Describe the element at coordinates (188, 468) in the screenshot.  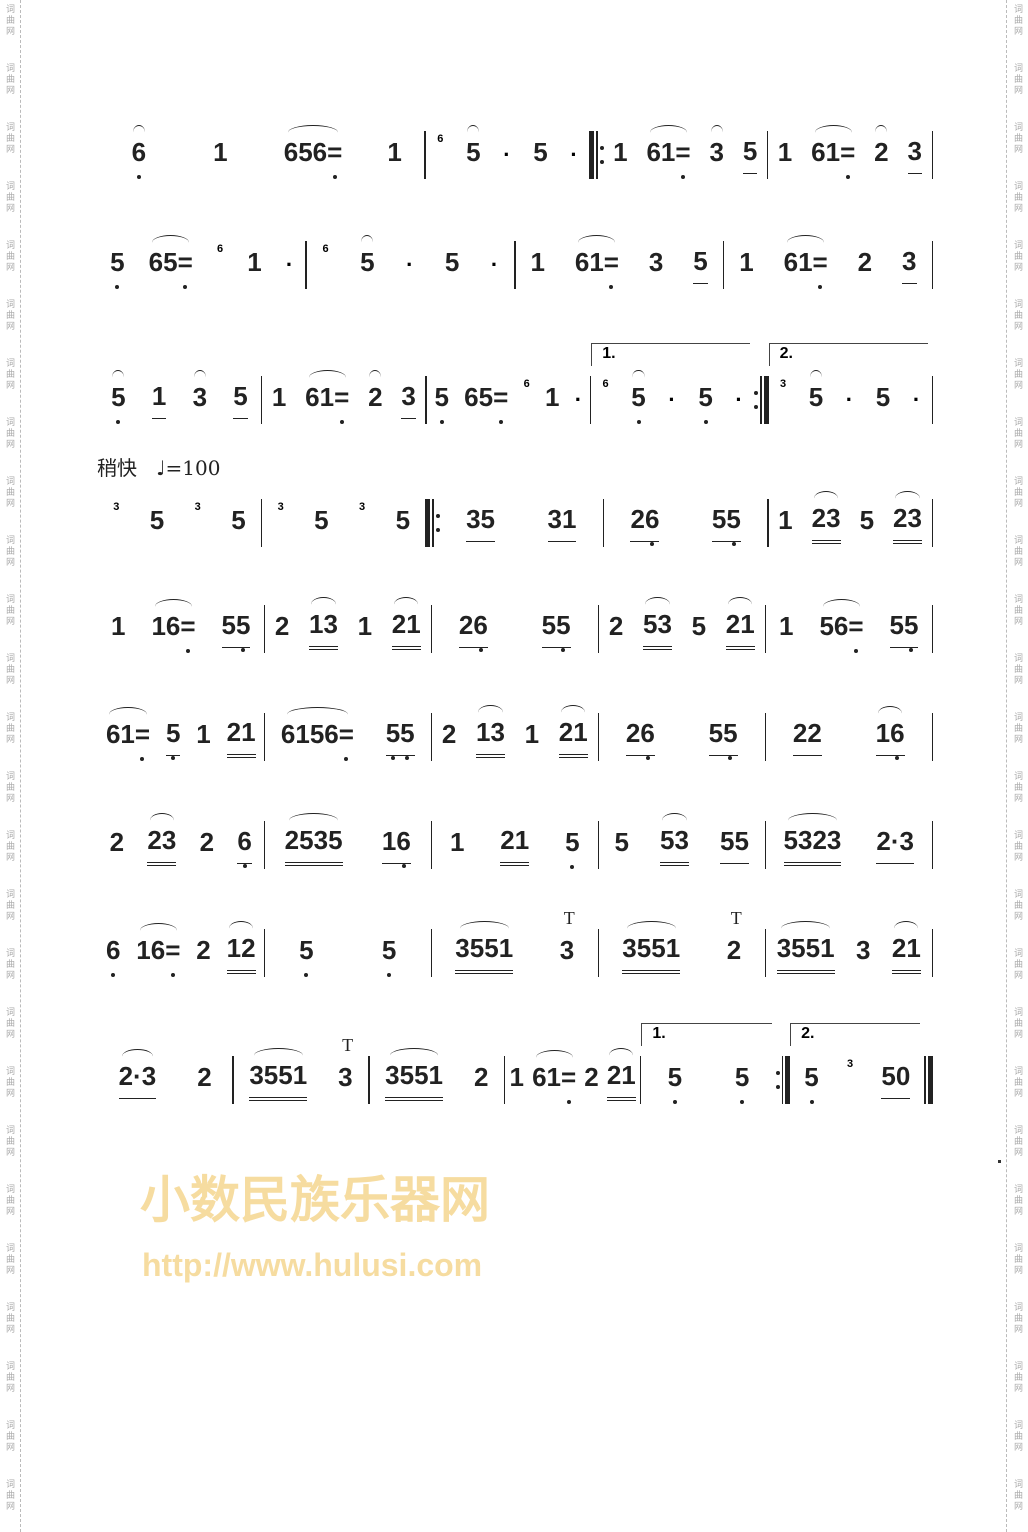
I see `tempo-mark: ♩=100` at that location.